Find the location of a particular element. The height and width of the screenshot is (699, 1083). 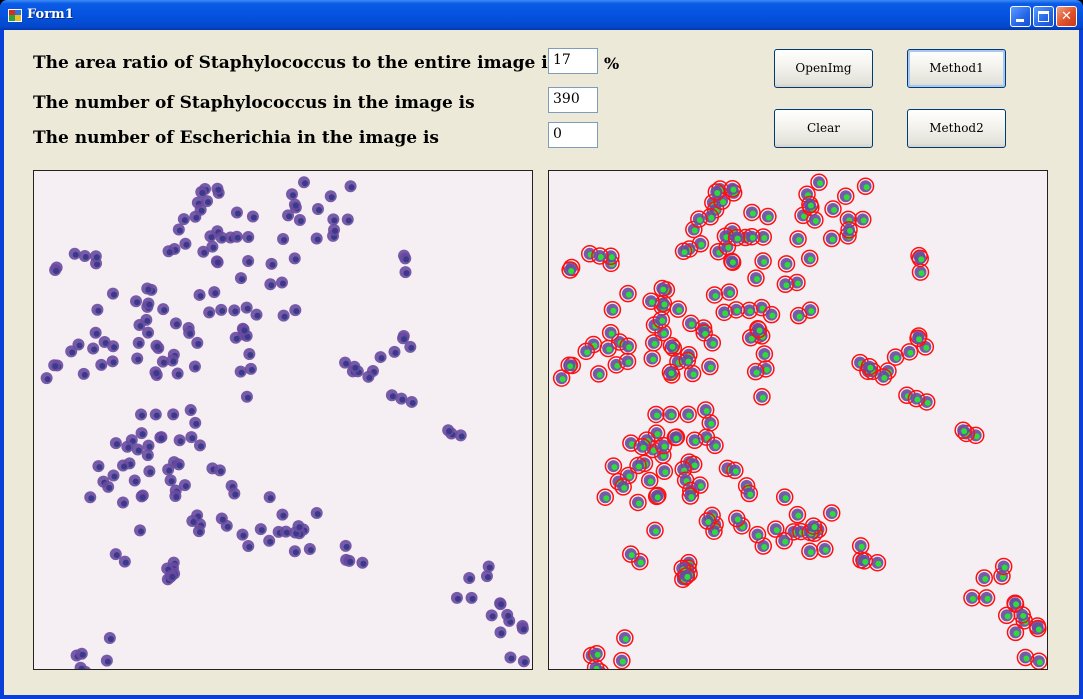

minimize-icon is located at coordinates (1020, 20).